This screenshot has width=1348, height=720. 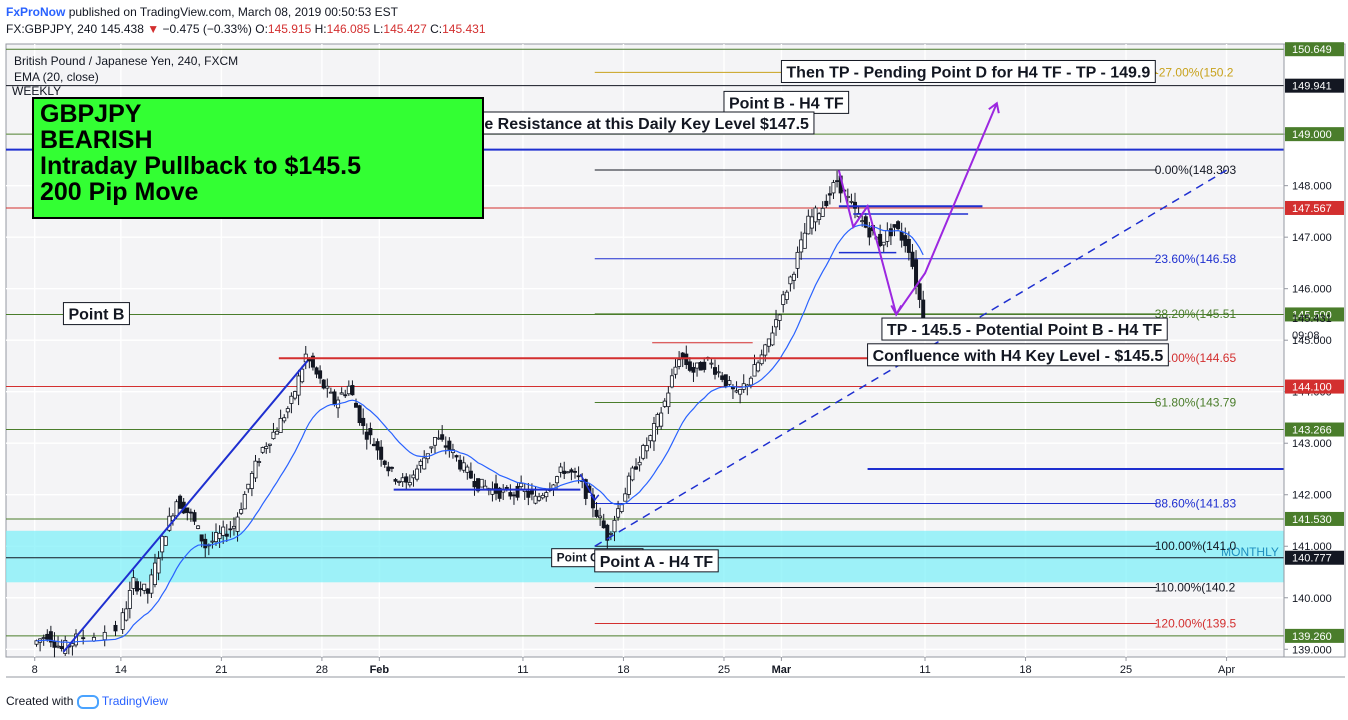 What do you see at coordinates (1250, 552) in the screenshot?
I see `monthly-label: MONTHLY` at bounding box center [1250, 552].